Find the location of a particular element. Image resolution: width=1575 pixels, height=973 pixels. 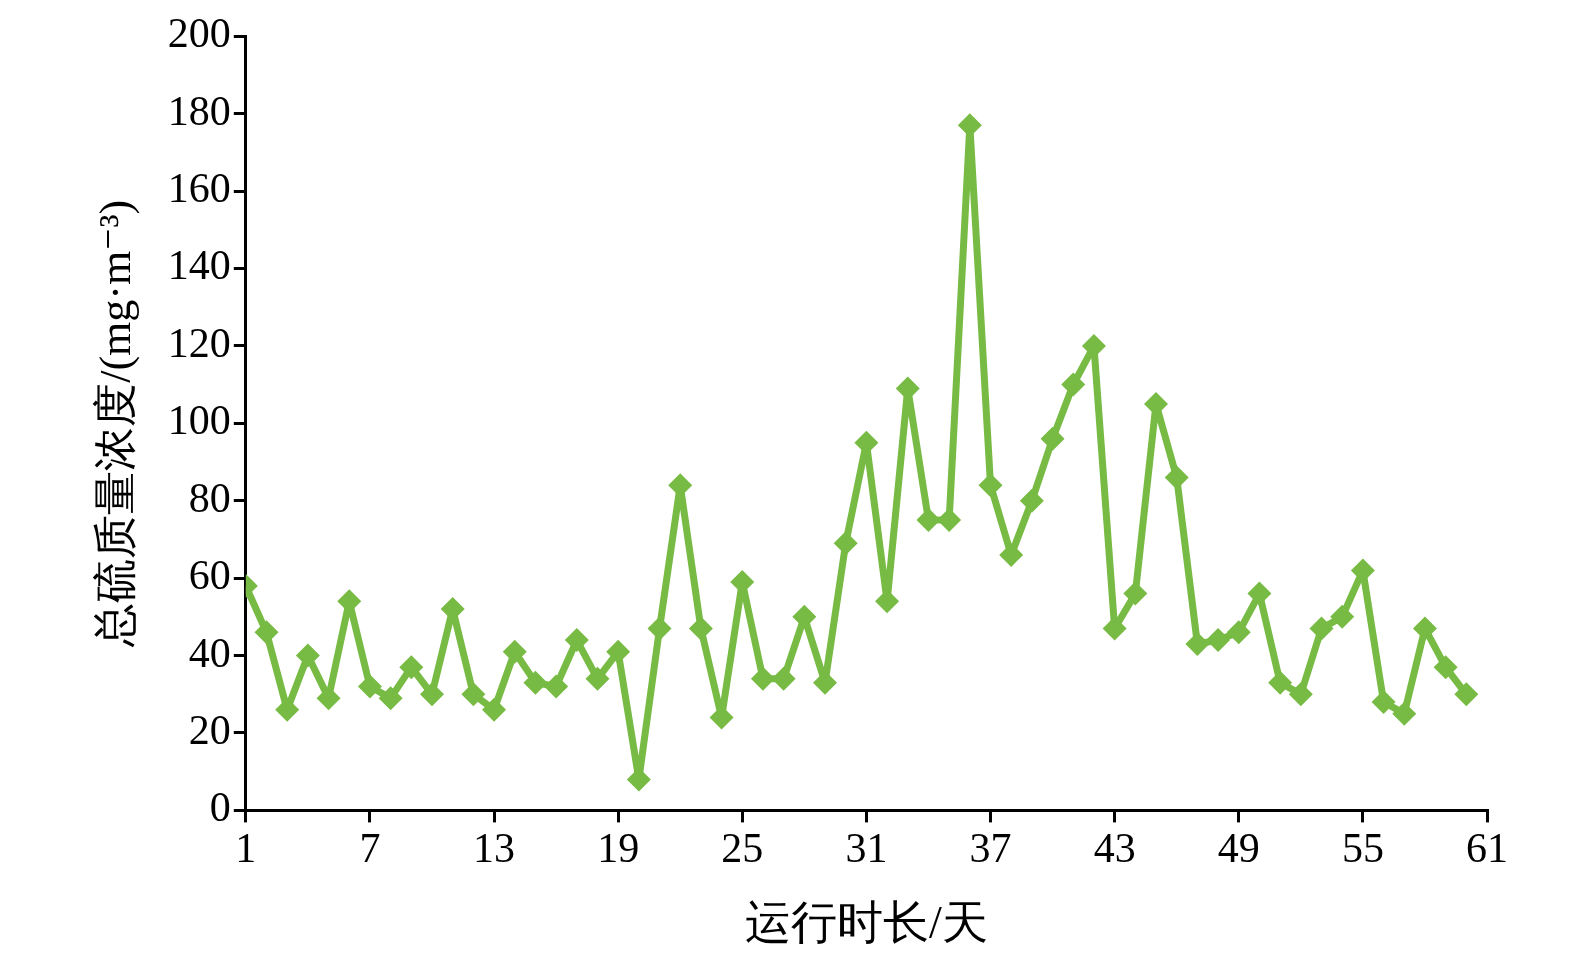

y-tick-label: 100 is located at coordinates (199, 420).